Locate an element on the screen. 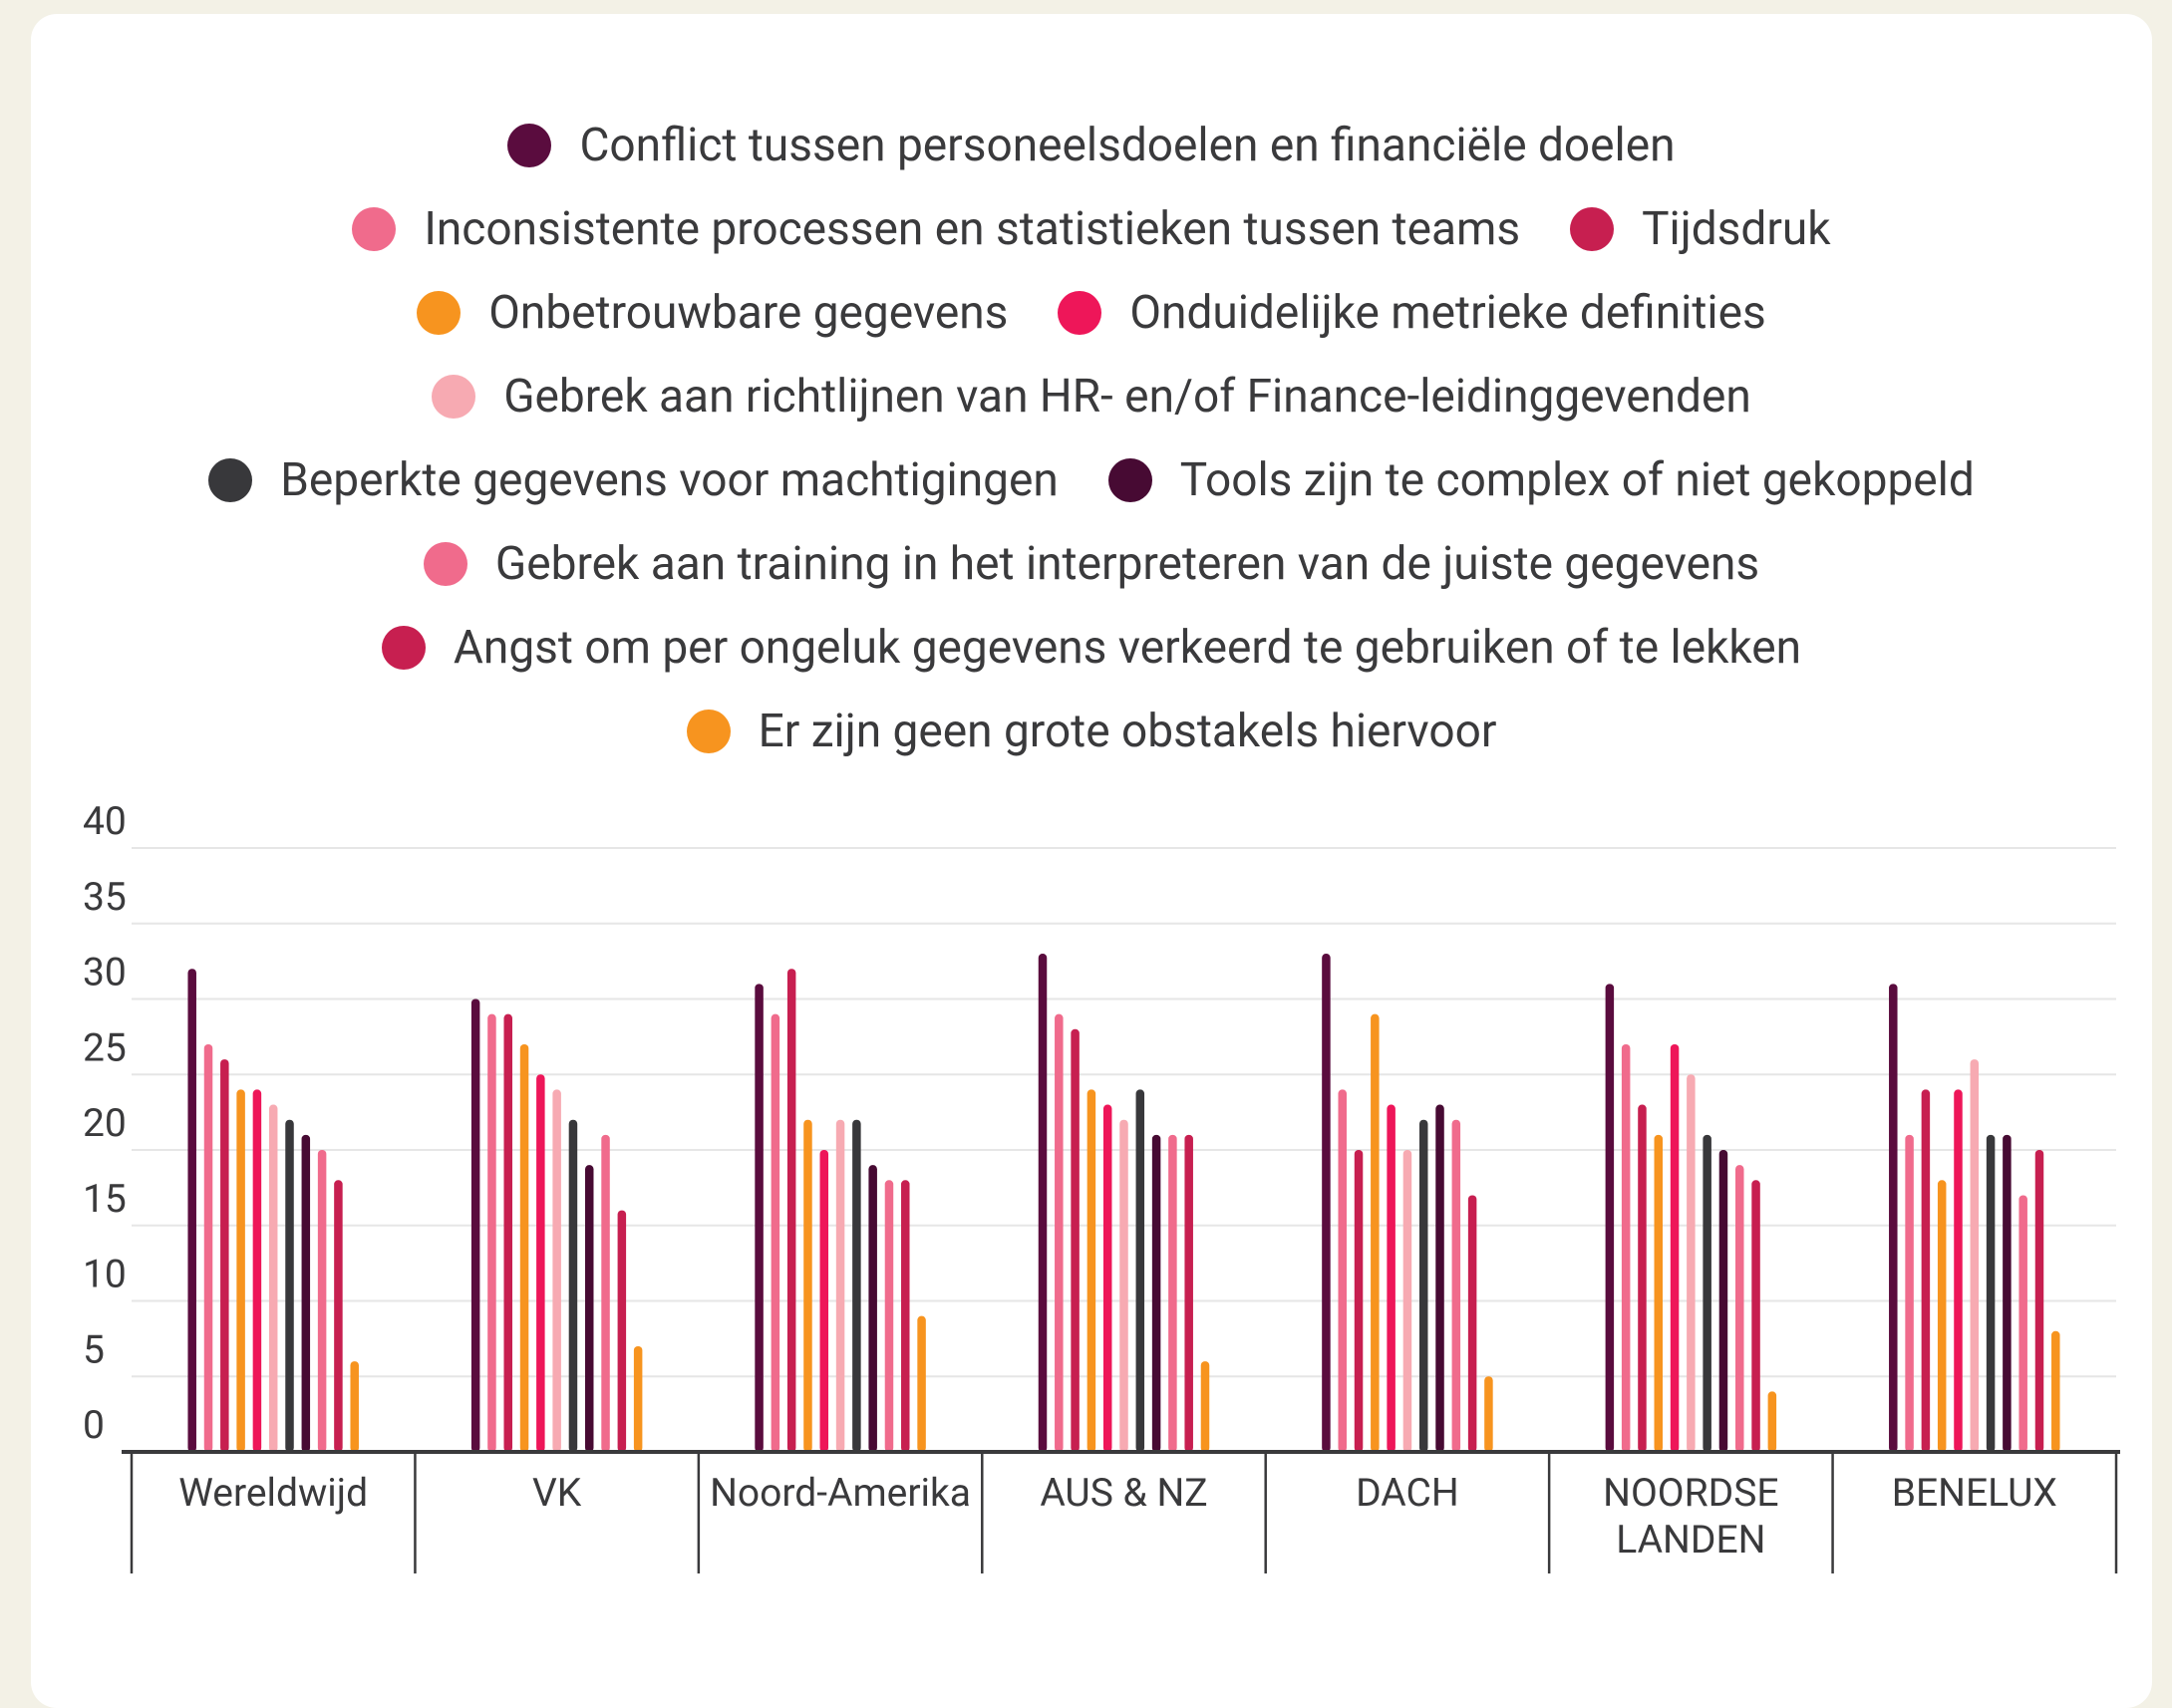 The width and height of the screenshot is (2172, 1708). y-tick-label: 25 is located at coordinates (105, 1047).